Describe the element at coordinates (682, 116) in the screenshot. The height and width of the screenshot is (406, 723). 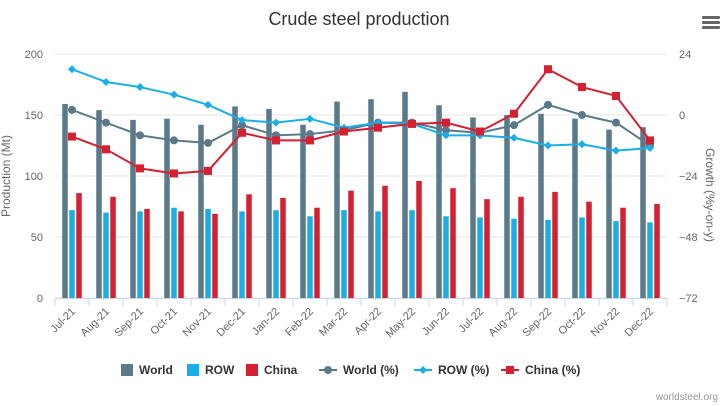
I see `y2-tick-label: 0` at that location.